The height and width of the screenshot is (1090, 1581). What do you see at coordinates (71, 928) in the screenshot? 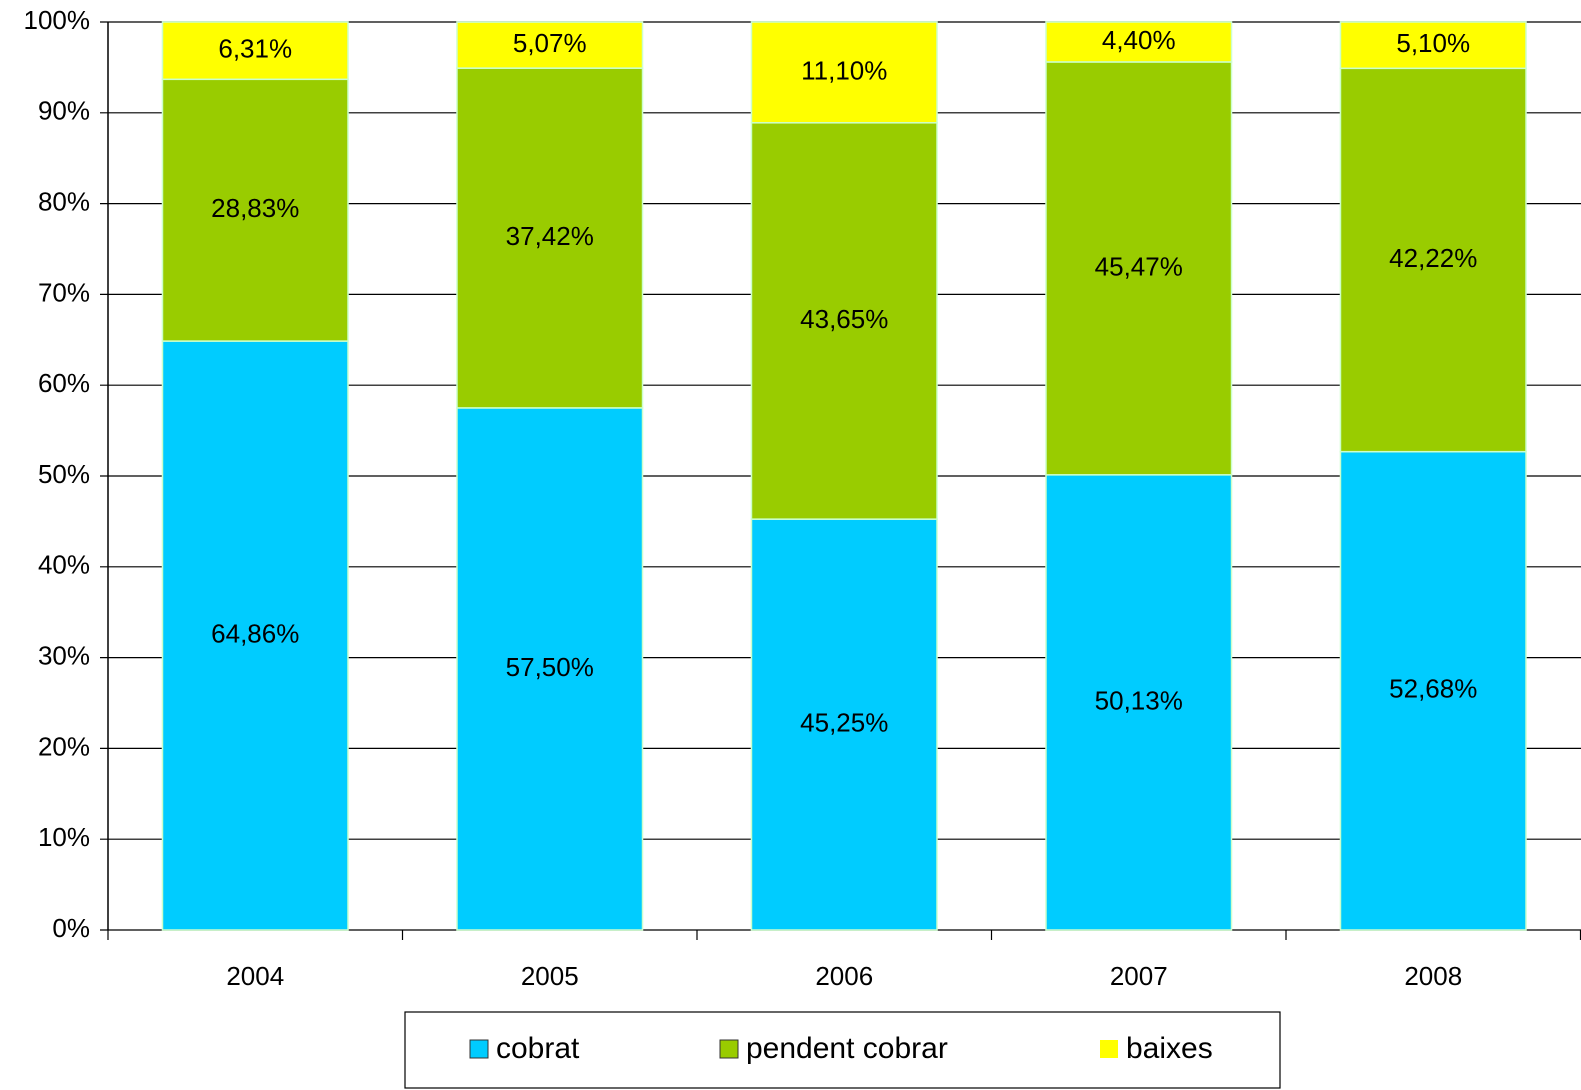
I see `y-tick-label: 0%` at bounding box center [71, 928].